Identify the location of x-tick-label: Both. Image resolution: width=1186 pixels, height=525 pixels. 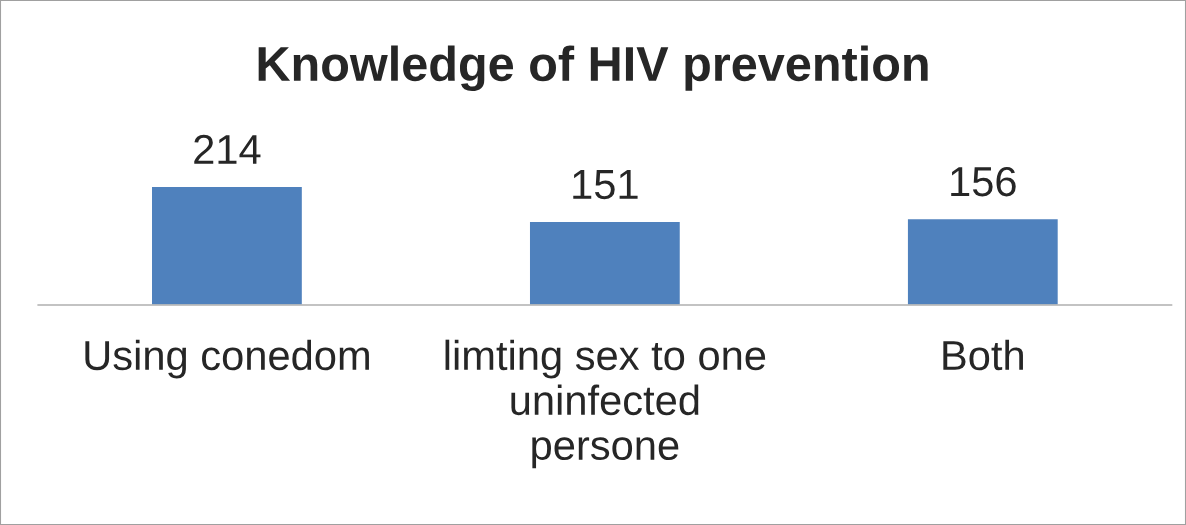
(983, 355).